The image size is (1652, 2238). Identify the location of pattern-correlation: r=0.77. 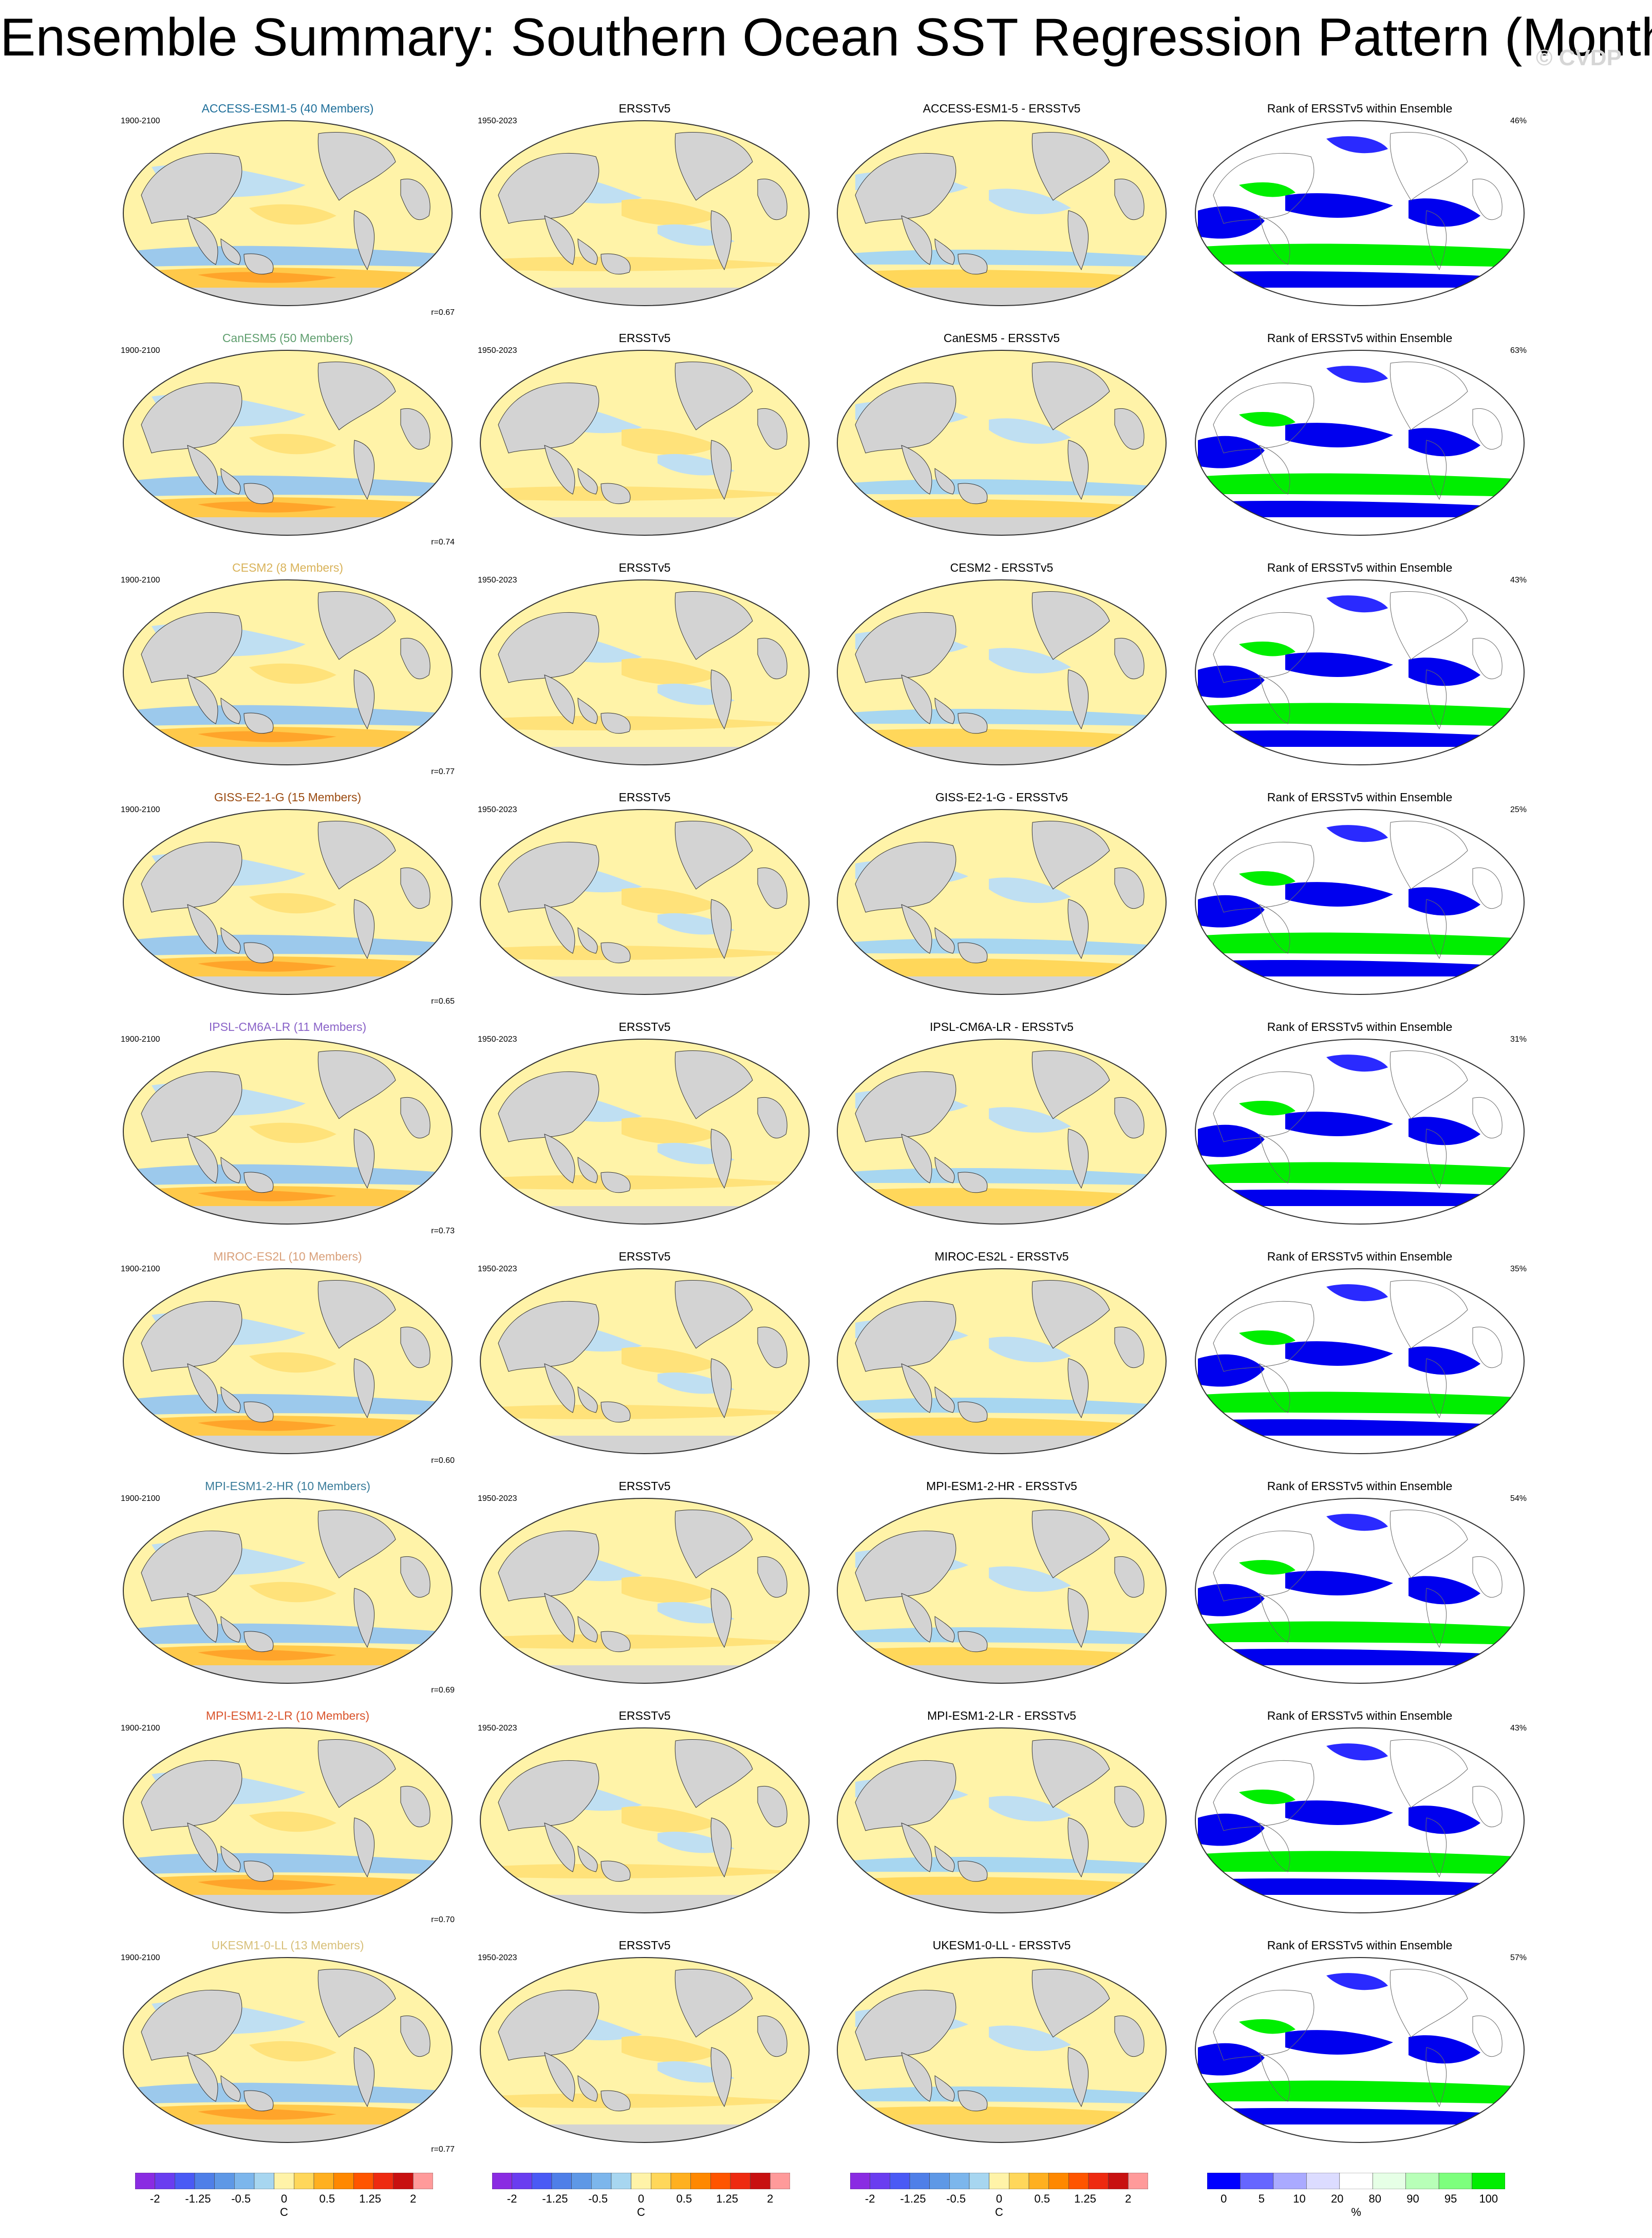
(443, 772).